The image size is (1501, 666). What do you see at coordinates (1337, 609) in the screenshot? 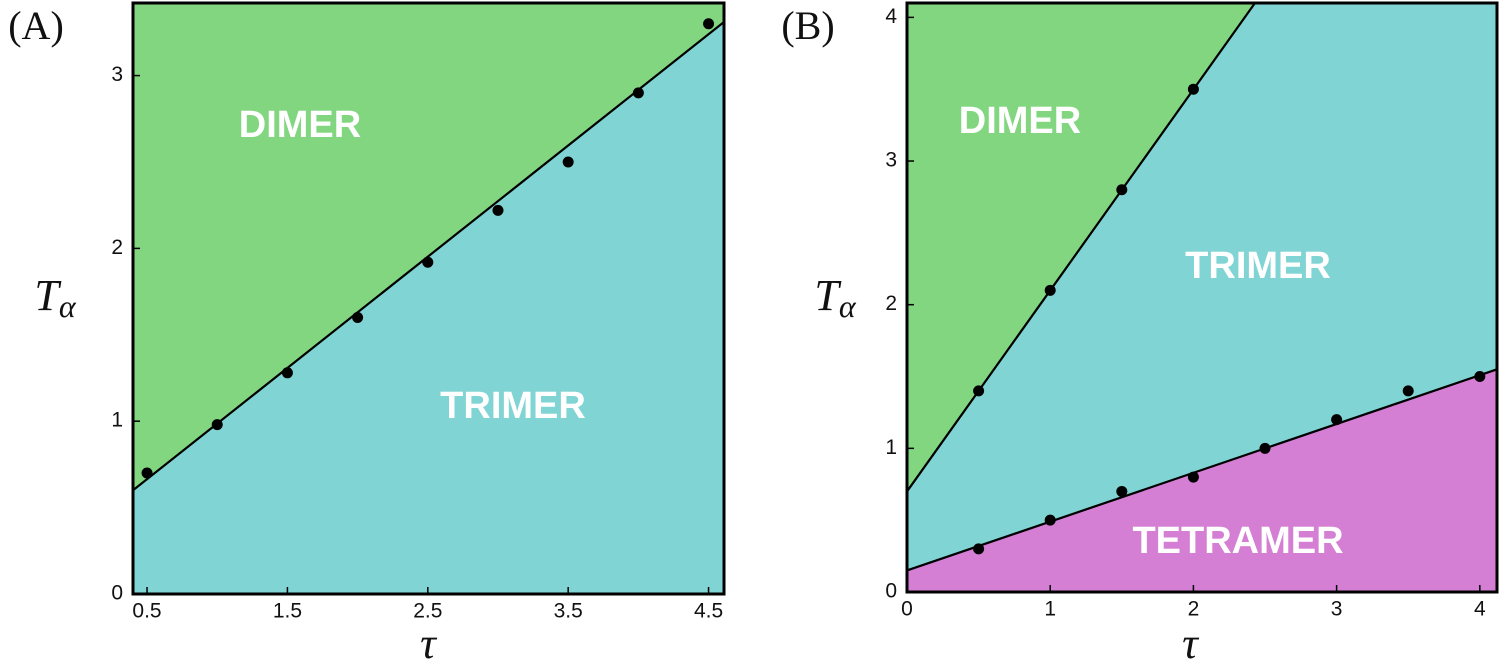
I see `x-tick-label: 3` at bounding box center [1337, 609].